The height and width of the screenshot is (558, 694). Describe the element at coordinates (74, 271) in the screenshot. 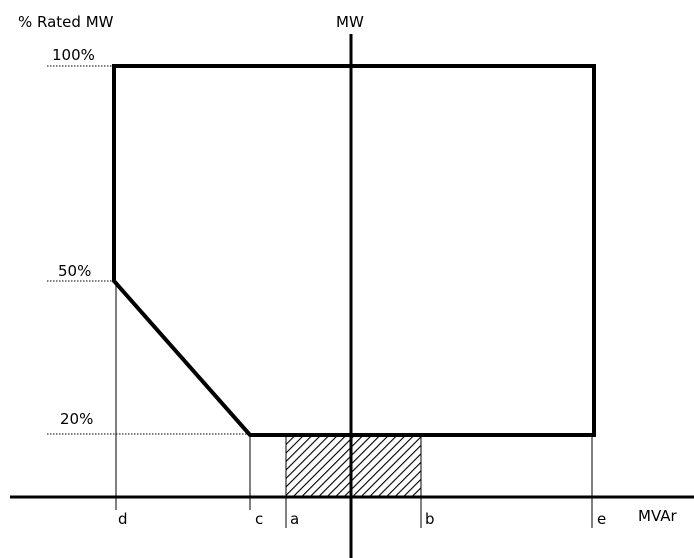

I see `tick-label-50: 50%` at that location.